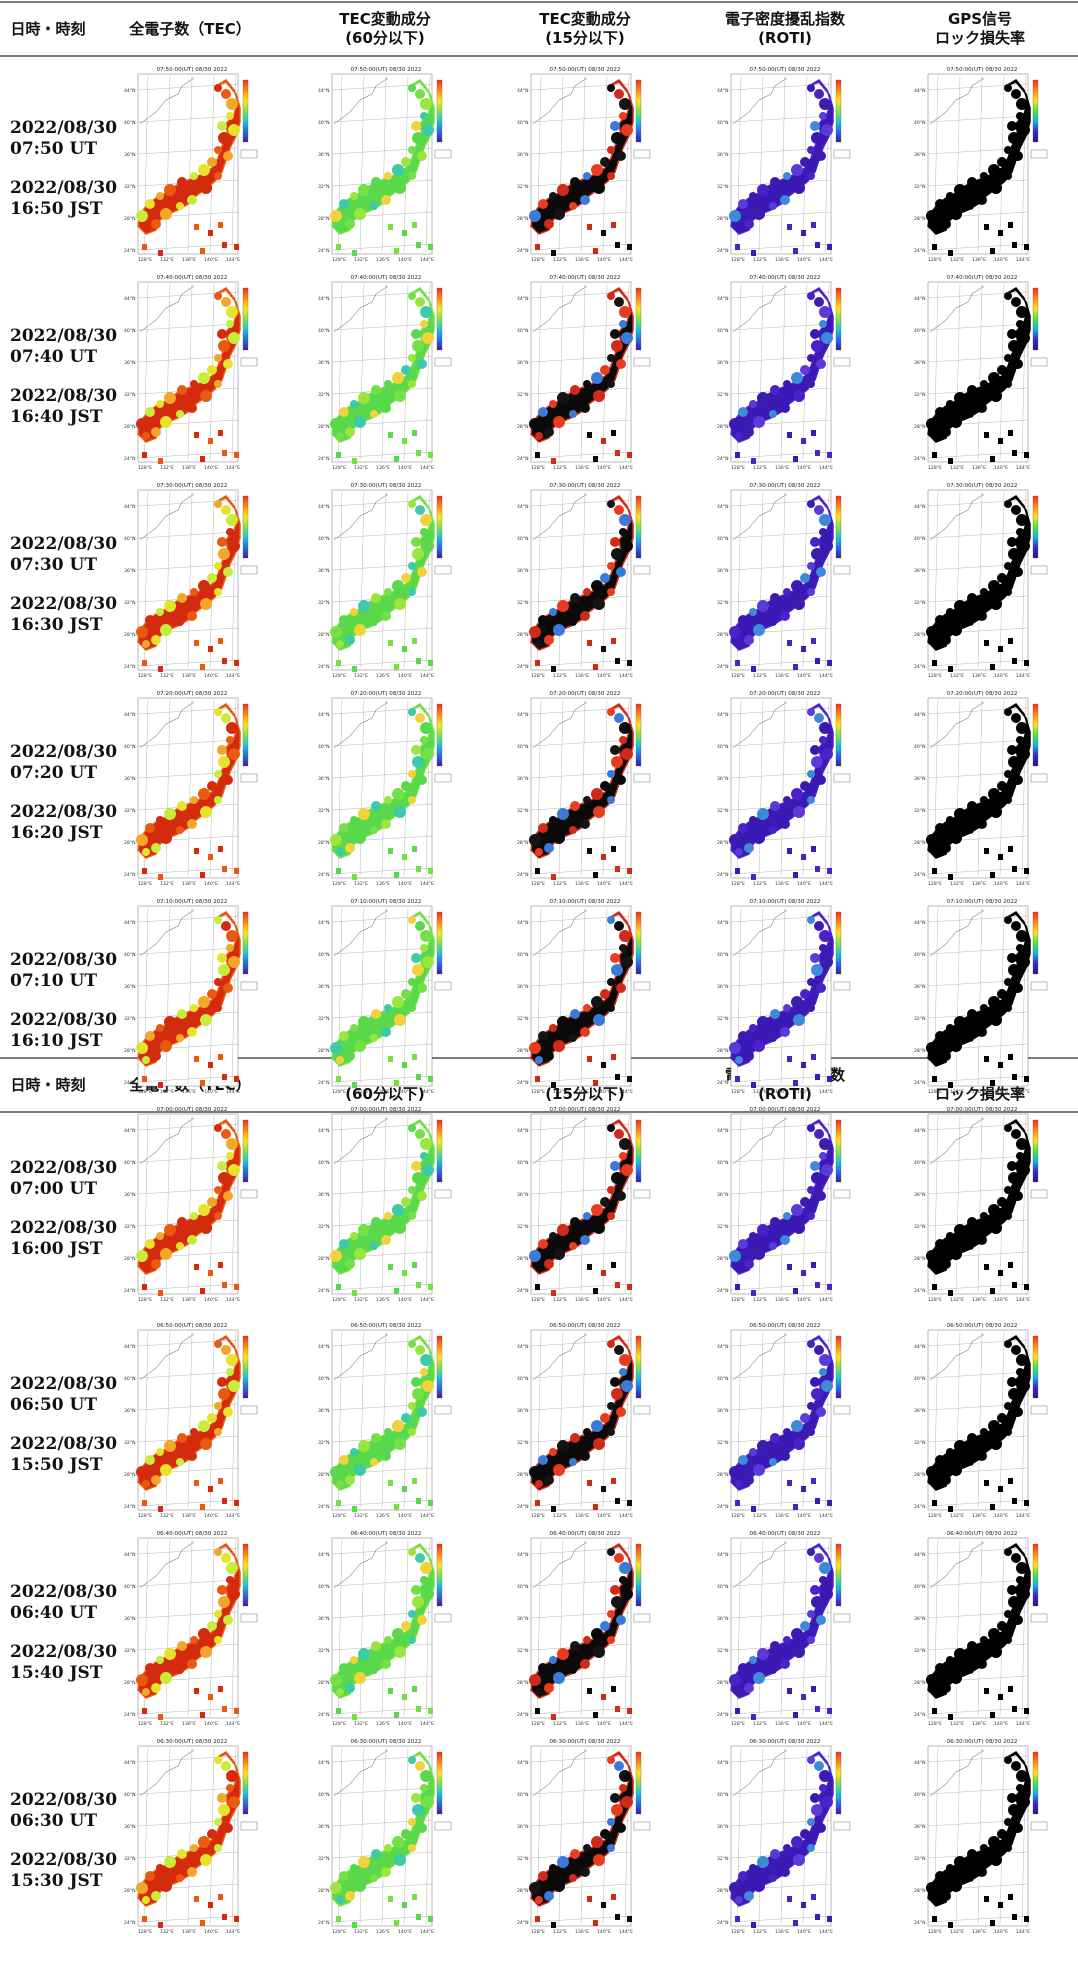  I want to click on map-title: 06:40:00(UT) 08/30 2022, so click(386, 1534).